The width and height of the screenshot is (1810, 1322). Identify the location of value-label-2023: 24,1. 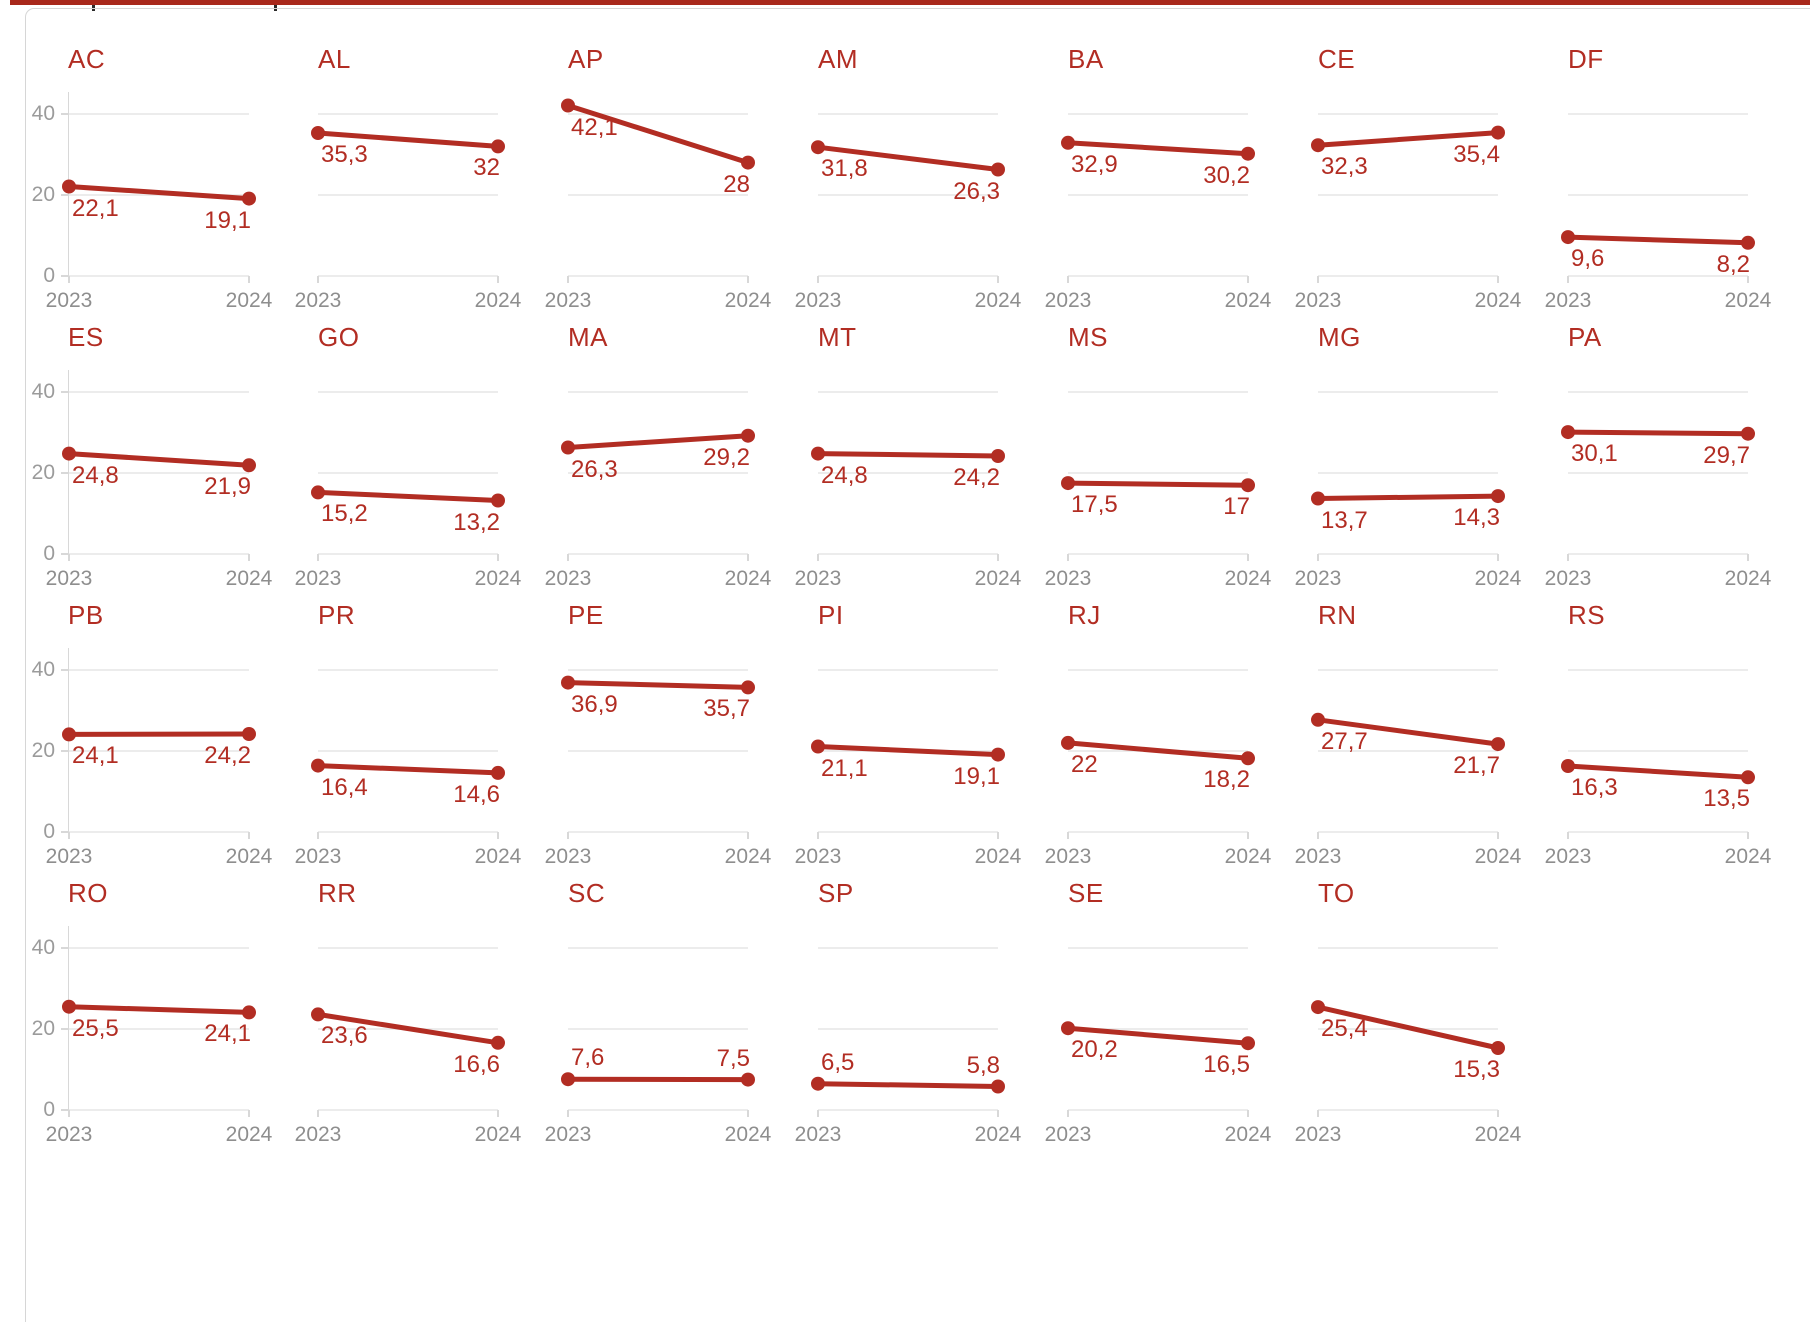
(95, 756).